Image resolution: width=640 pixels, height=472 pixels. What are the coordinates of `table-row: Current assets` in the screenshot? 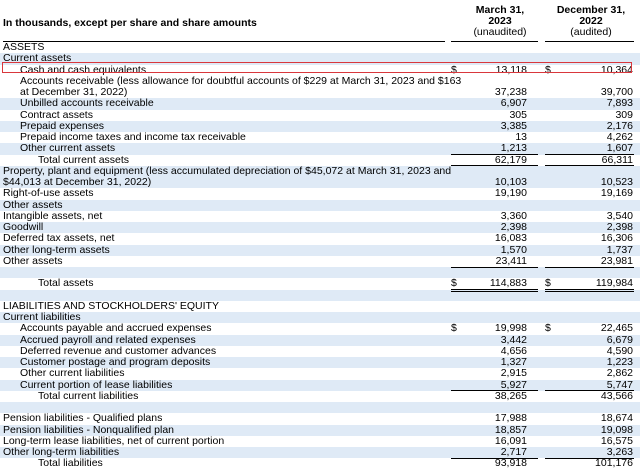 It's located at (320, 58).